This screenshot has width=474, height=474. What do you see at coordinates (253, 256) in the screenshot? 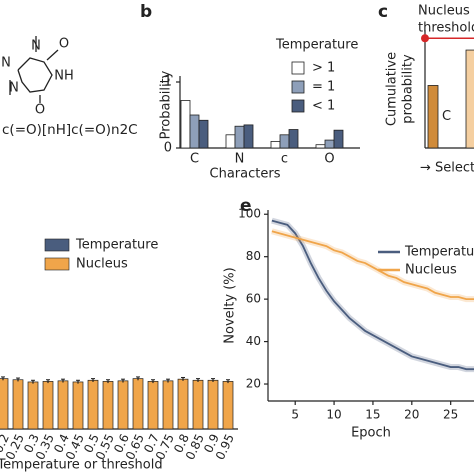
I see `y-tick-label: 80` at bounding box center [253, 256].